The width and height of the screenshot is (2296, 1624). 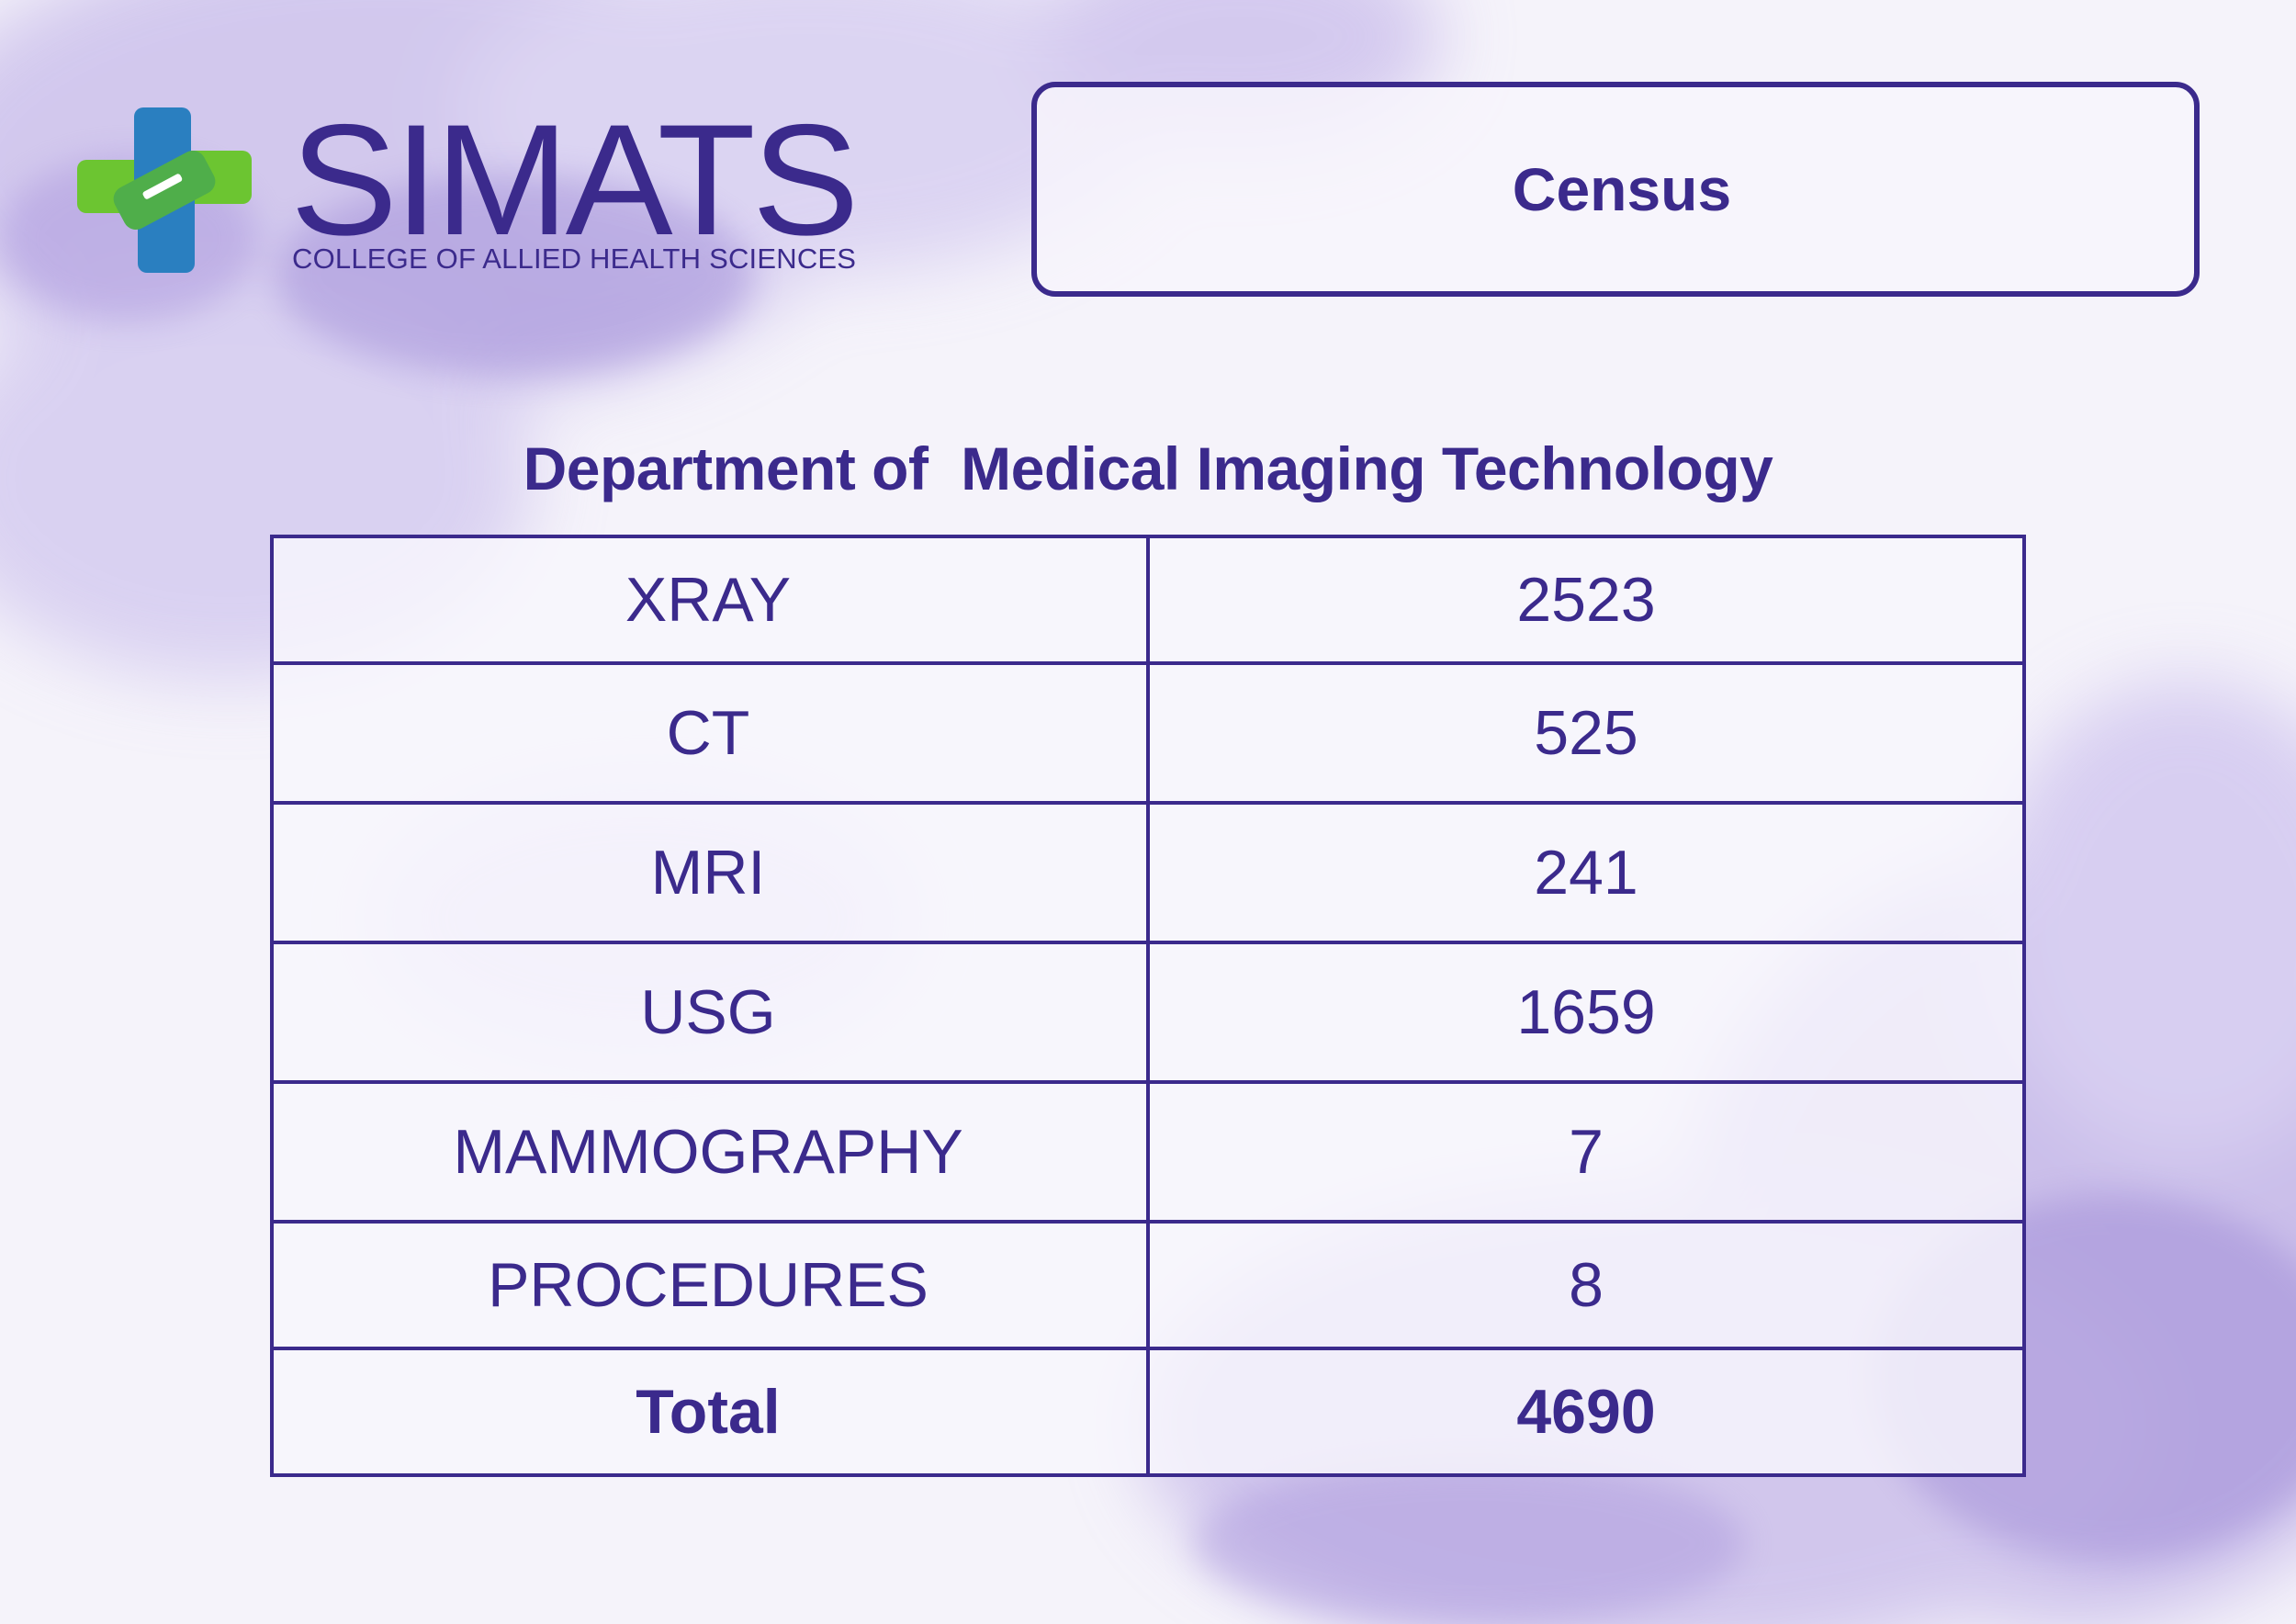 I want to click on table-row: MAMMOGRAPHY 7, so click(x=1148, y=1152).